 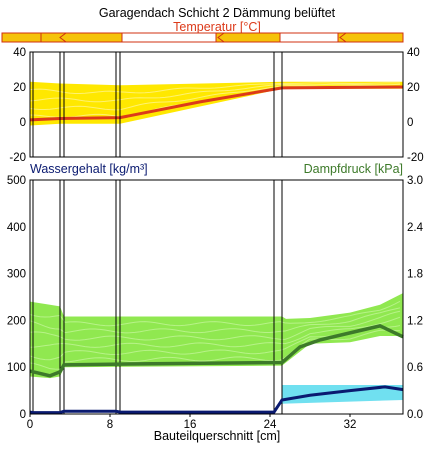 I want to click on x-tick-label: 0, so click(x=30, y=425).